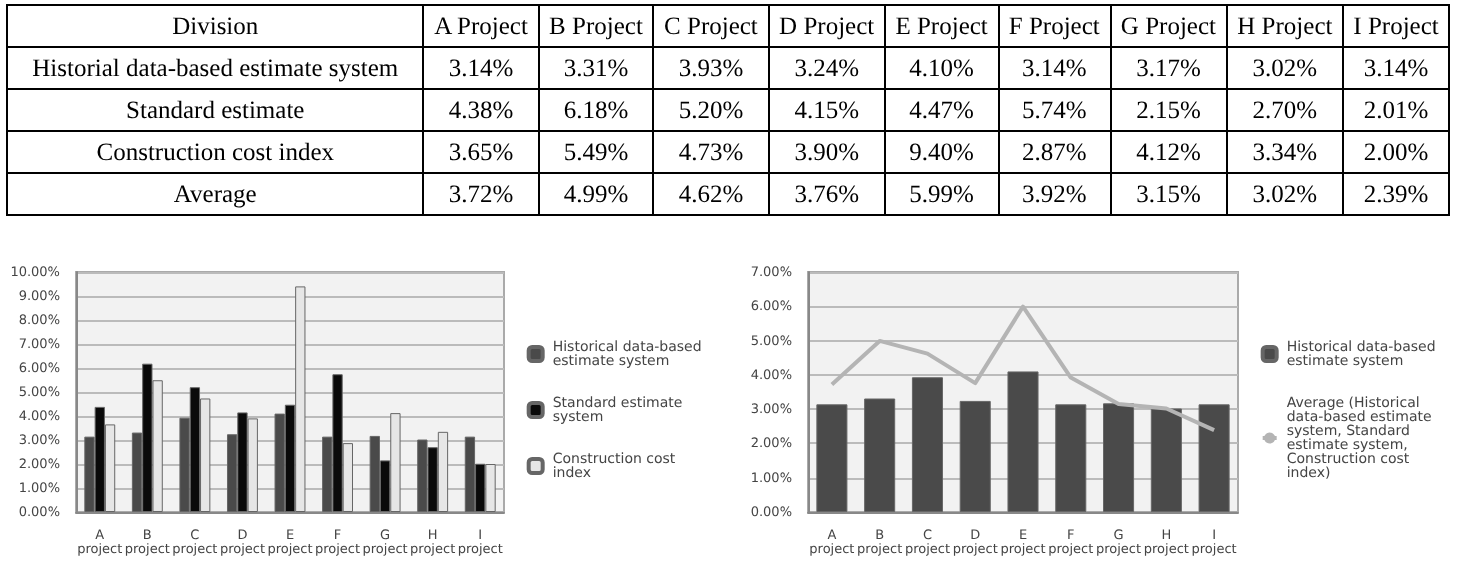 This screenshot has width=1458, height=564. I want to click on category-label: B Project, so click(596, 26).